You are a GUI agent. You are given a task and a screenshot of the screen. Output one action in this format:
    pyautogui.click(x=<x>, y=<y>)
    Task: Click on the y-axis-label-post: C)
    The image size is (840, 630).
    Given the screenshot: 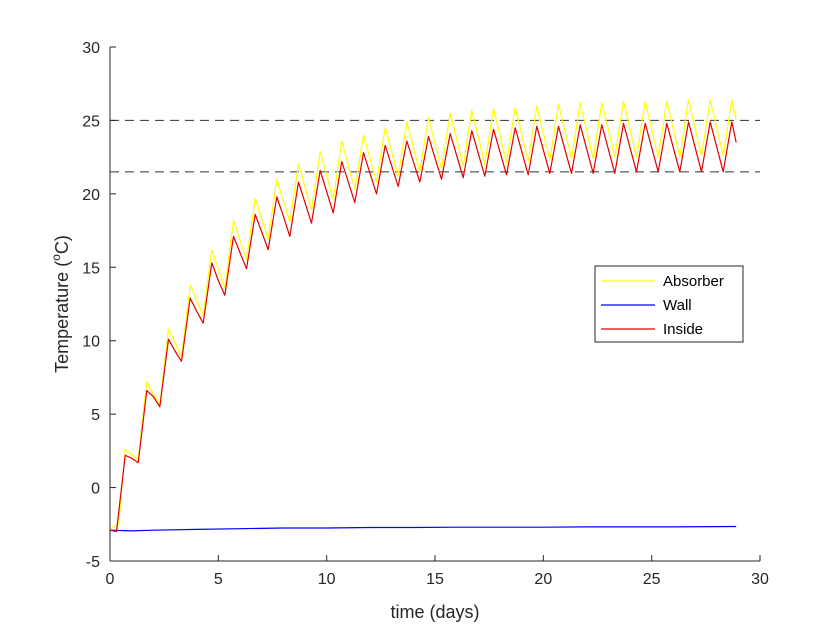 What is the action you would take?
    pyautogui.click(x=62, y=244)
    